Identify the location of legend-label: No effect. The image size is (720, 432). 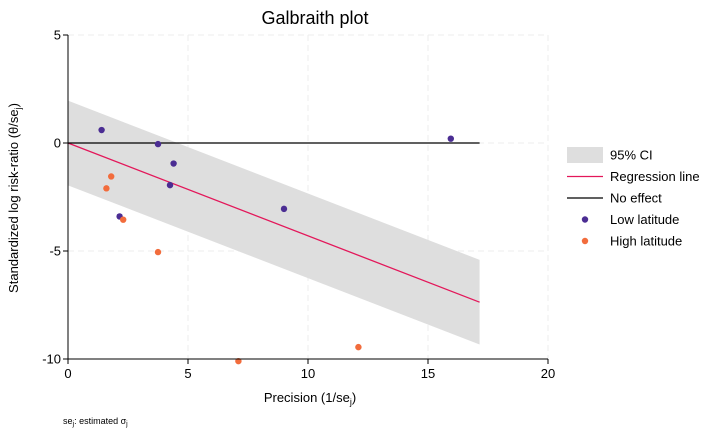
(636, 198).